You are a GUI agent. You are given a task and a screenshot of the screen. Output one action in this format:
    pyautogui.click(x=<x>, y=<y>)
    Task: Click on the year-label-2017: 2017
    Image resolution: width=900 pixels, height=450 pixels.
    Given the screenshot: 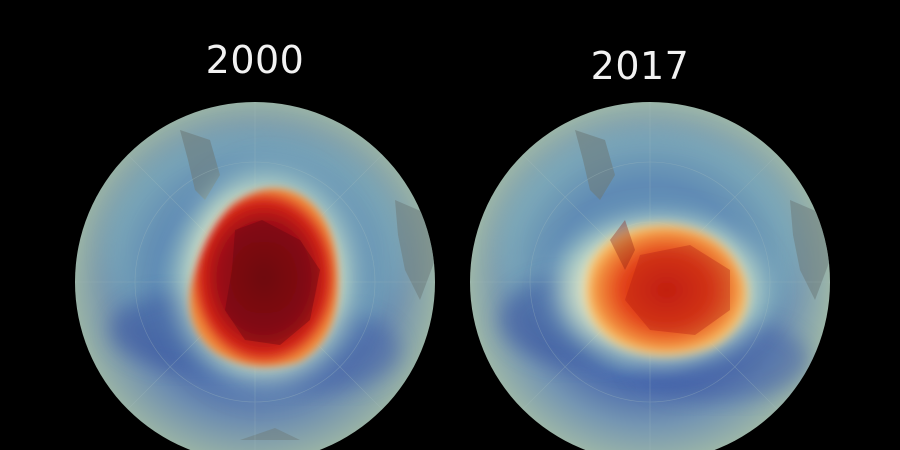 What is the action you would take?
    pyautogui.click(x=640, y=66)
    